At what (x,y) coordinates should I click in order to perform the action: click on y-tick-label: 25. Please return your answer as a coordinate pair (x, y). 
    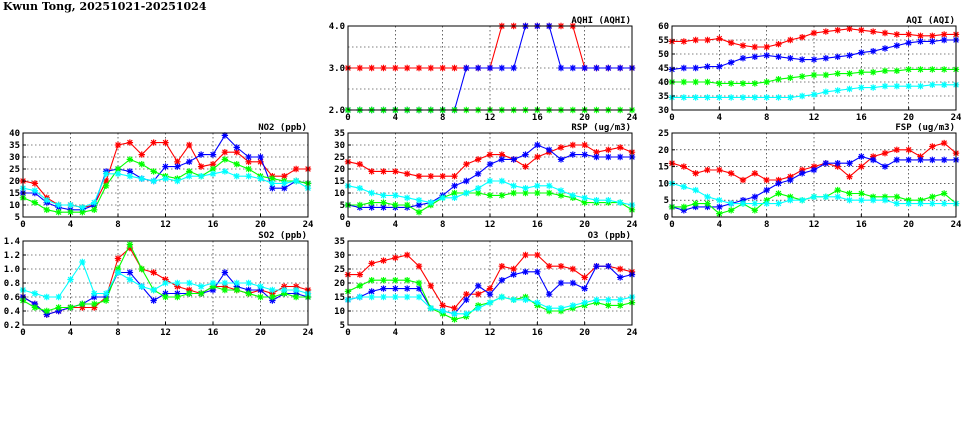
    Looking at the image, I should click on (663, 134).